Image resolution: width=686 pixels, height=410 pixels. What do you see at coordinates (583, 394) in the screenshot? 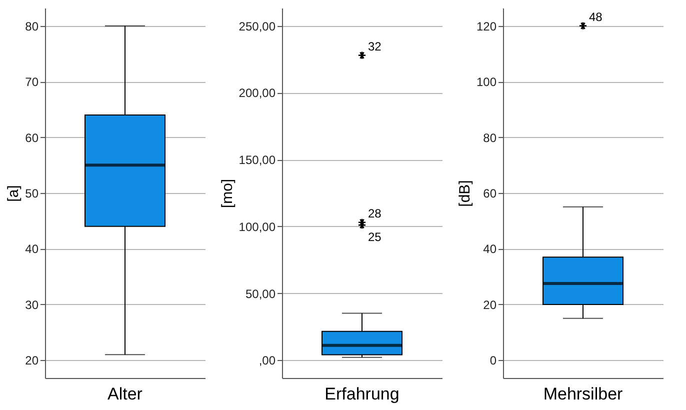
I see `x-tick-label: Mehrsilber` at bounding box center [583, 394].